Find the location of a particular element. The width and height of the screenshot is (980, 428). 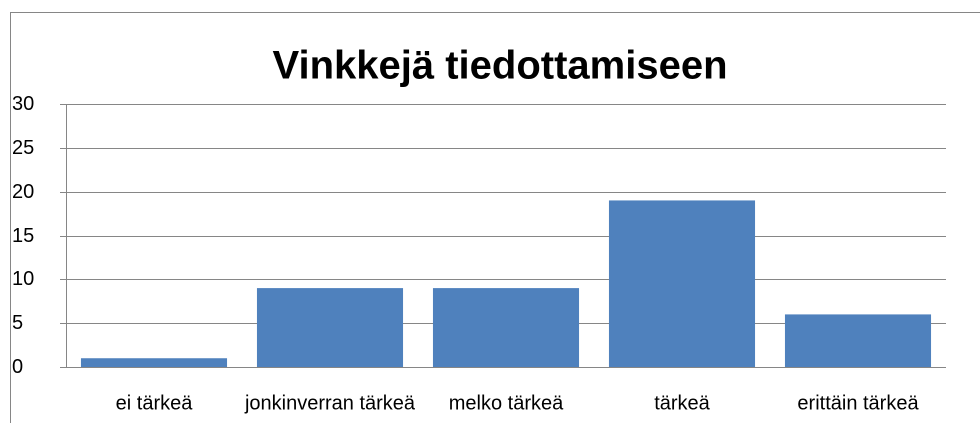

x-tick-label: melko tärkeä is located at coordinates (506, 403).